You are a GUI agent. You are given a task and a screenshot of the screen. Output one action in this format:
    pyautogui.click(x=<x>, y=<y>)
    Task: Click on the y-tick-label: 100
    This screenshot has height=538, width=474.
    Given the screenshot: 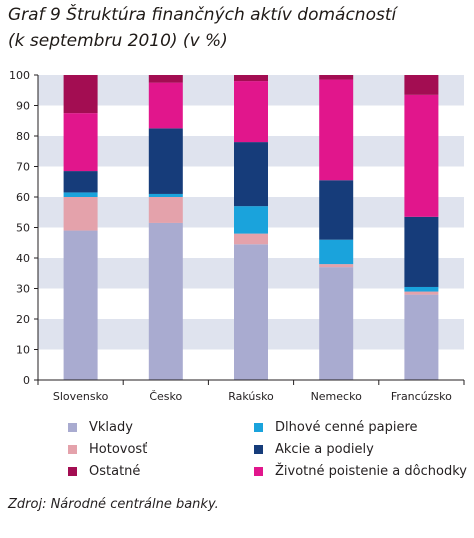 What is the action you would take?
    pyautogui.click(x=19, y=75)
    